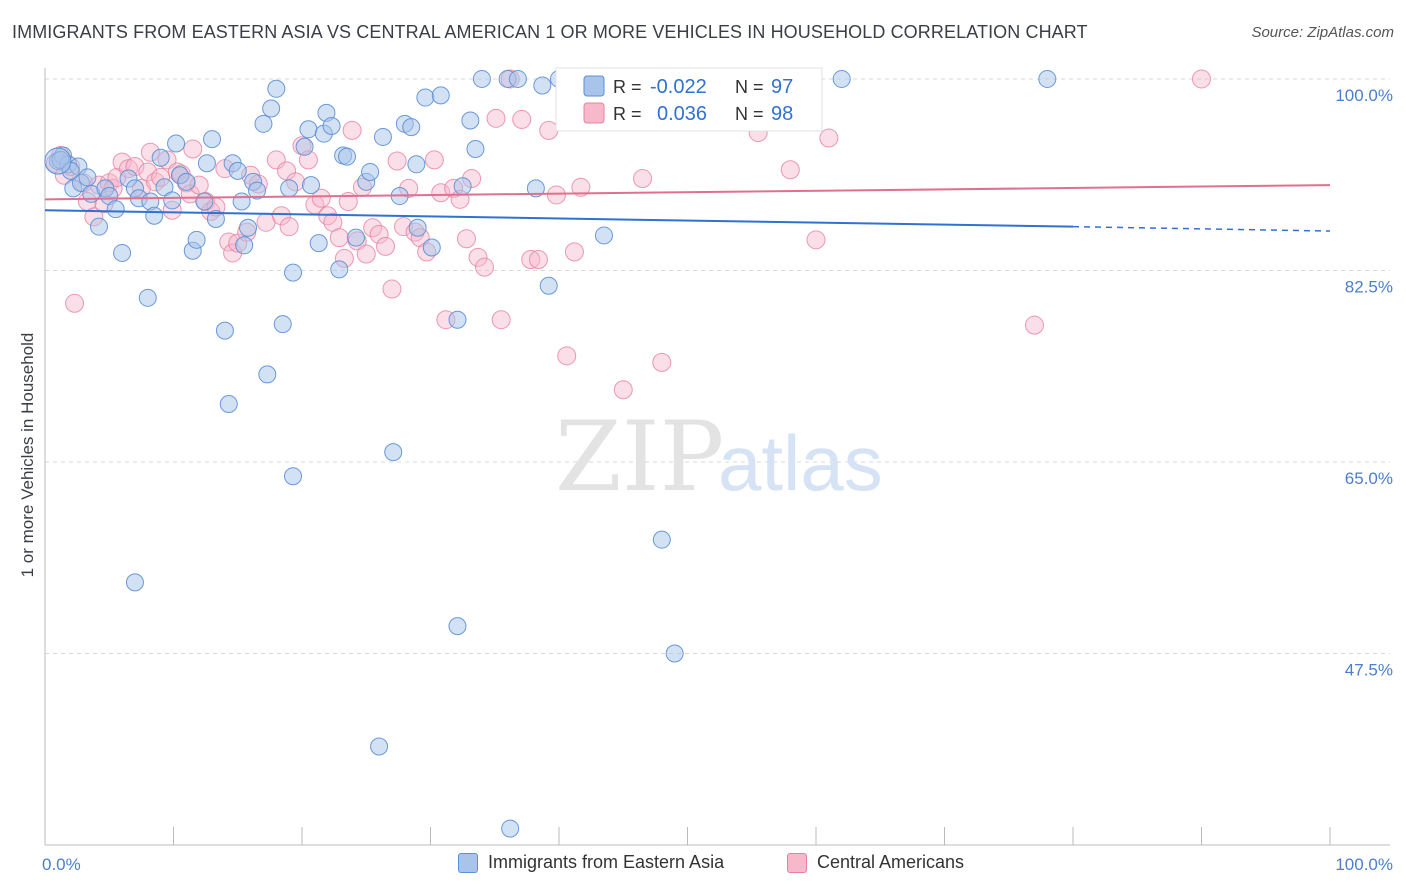  What do you see at coordinates (687, 192) in the screenshot?
I see `trend-line-central-americans` at bounding box center [687, 192].